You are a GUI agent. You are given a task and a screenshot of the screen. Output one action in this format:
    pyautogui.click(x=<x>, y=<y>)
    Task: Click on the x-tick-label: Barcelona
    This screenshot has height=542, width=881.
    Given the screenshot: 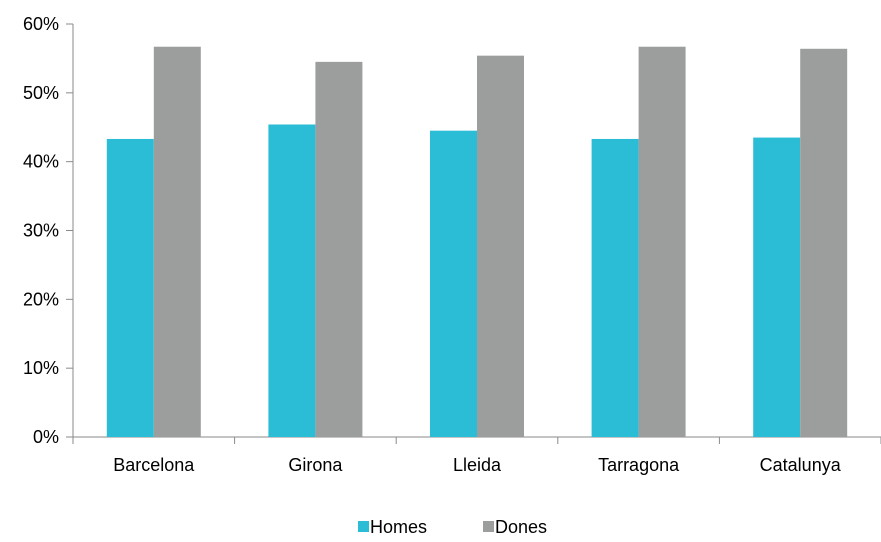 What is the action you would take?
    pyautogui.click(x=154, y=465)
    